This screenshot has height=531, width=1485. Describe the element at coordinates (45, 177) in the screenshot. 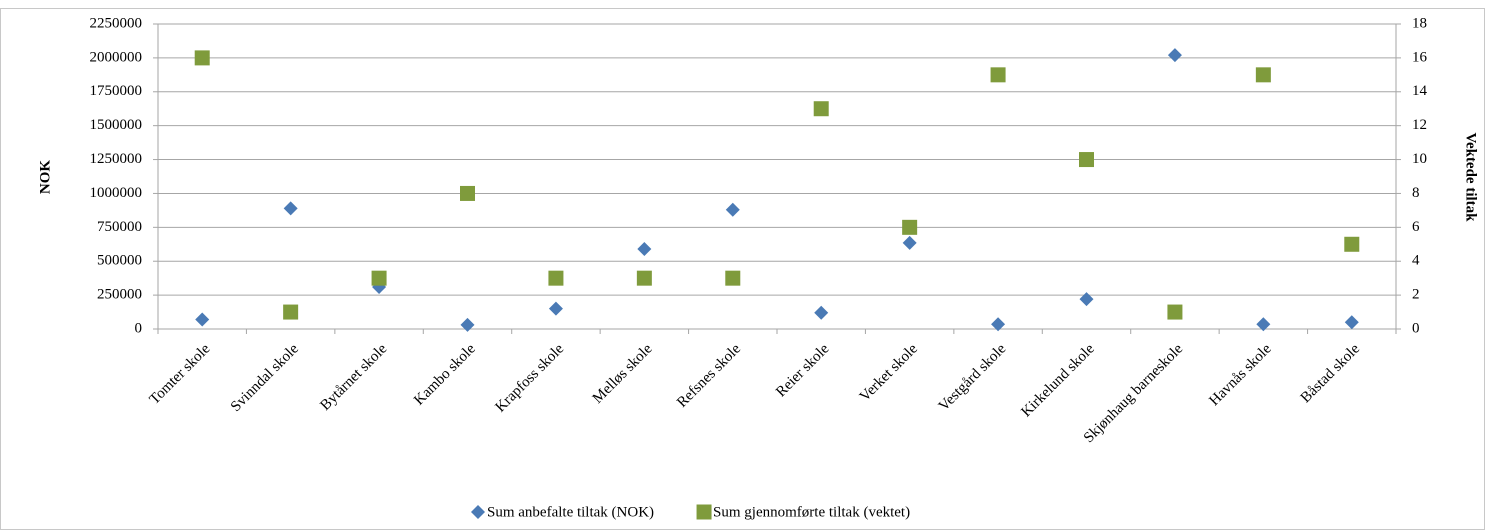

I see `y-axis-title: NOK` at that location.